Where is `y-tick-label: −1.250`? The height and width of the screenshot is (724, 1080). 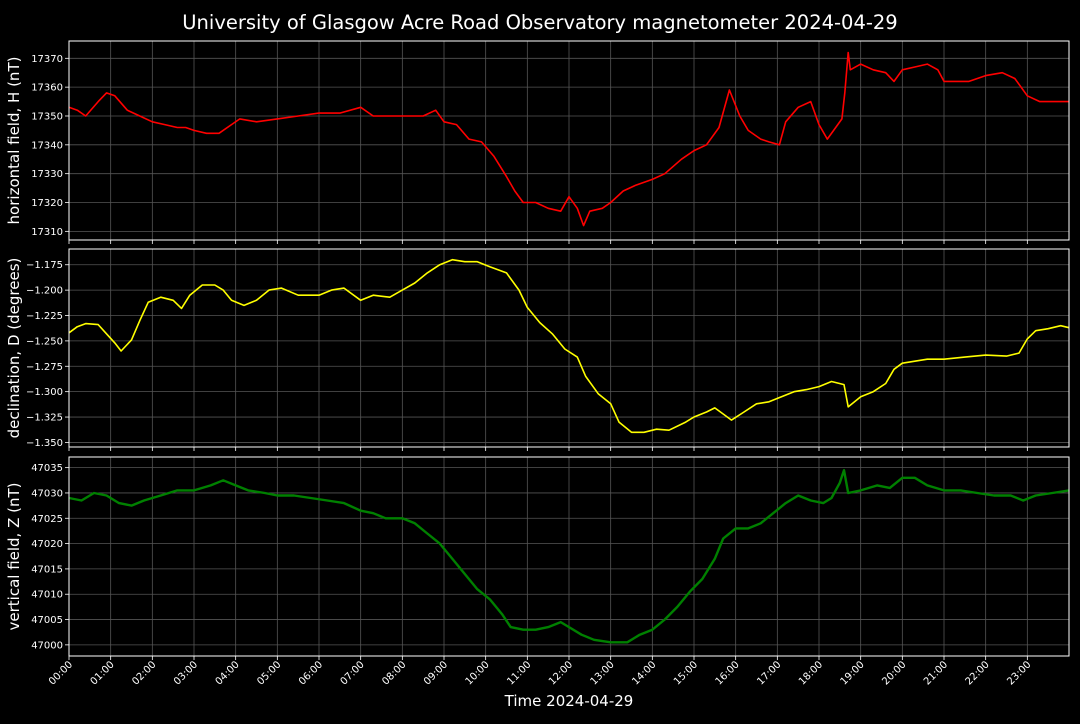
y-tick-label: −1.250 is located at coordinates (44, 341).